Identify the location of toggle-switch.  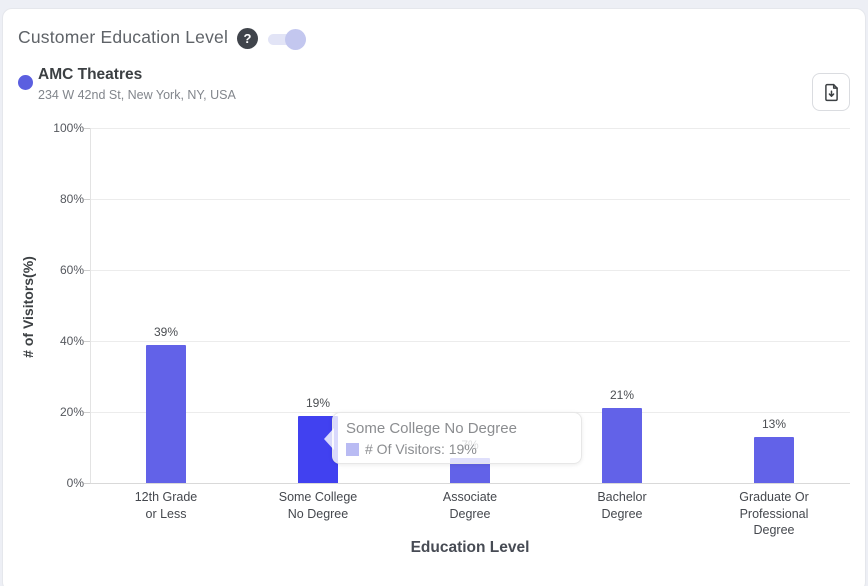
(288, 39).